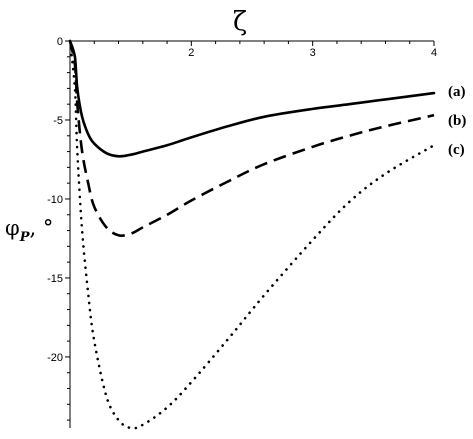  What do you see at coordinates (240, 22) in the screenshot?
I see `x-axis-title: ζ` at bounding box center [240, 22].